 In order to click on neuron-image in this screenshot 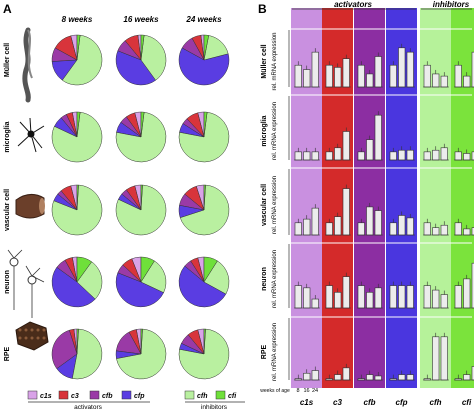, I will do `click(26, 283)`.